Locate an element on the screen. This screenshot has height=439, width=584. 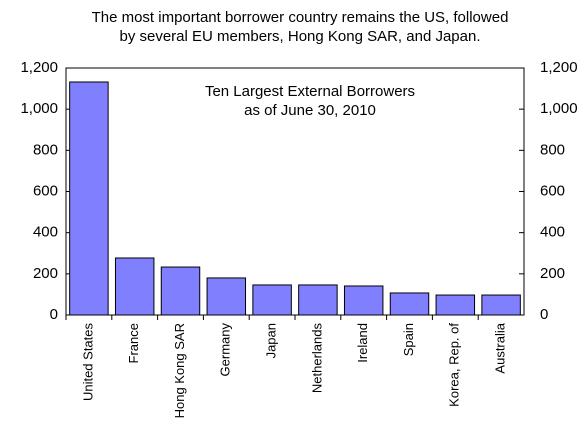
x-tick-label: Germany is located at coordinates (225, 350).